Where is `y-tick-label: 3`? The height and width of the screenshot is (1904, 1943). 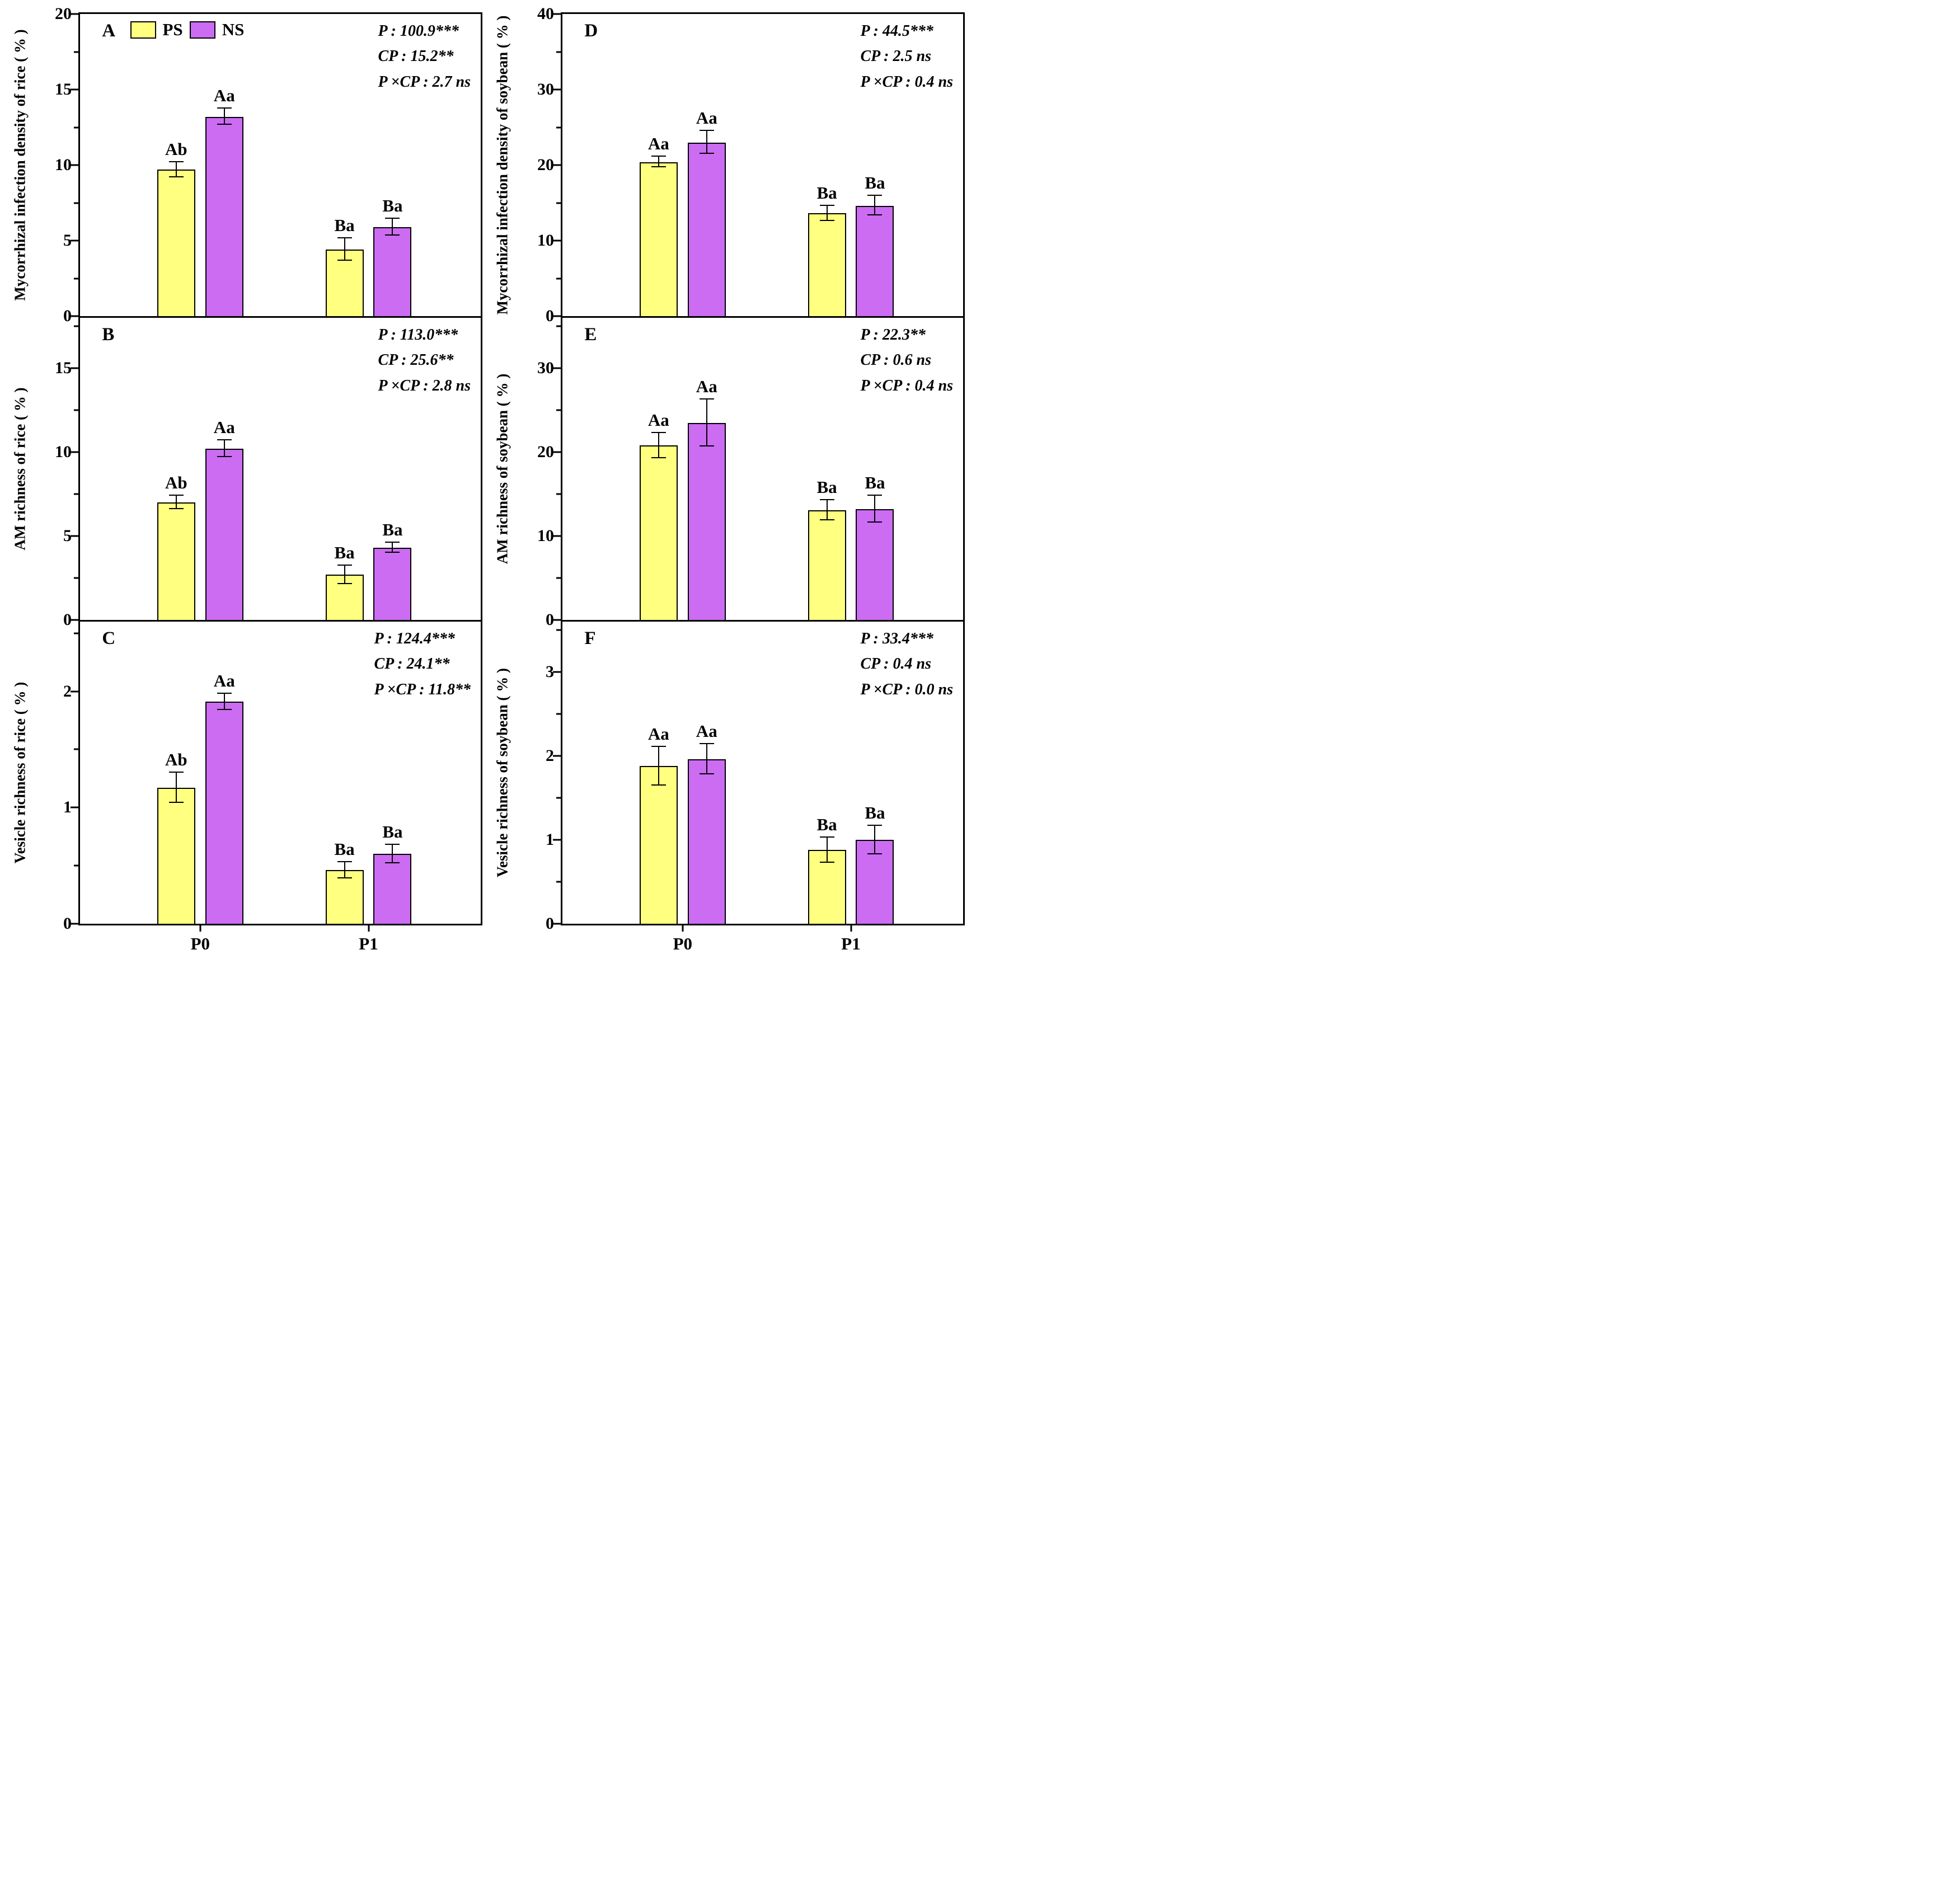
y-tick-label: 3 is located at coordinates (550, 671).